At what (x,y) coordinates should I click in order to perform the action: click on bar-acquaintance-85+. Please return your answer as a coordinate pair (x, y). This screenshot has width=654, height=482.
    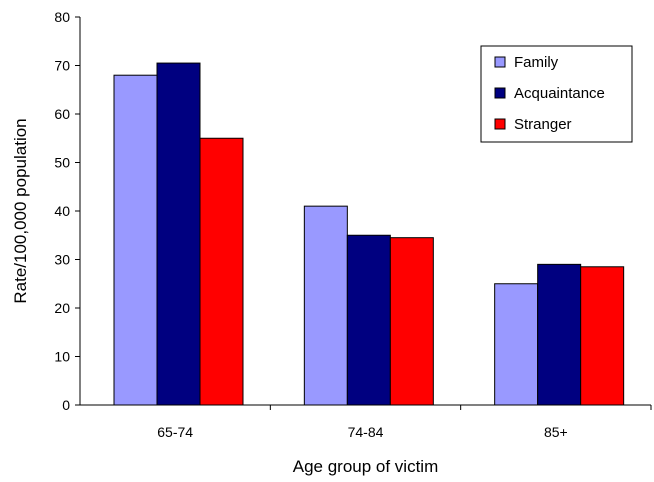
    Looking at the image, I should click on (559, 334).